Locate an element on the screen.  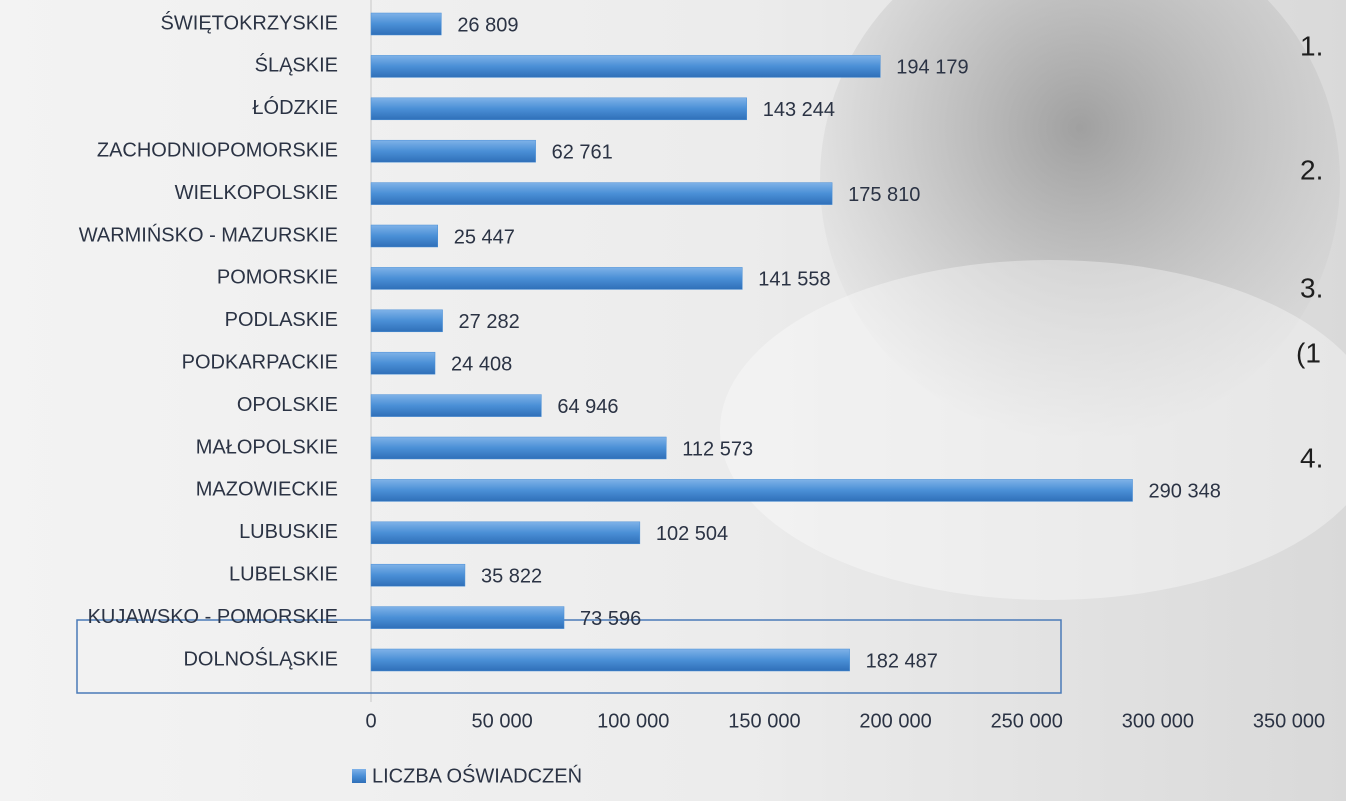
value-label: 27 282 is located at coordinates (489, 322).